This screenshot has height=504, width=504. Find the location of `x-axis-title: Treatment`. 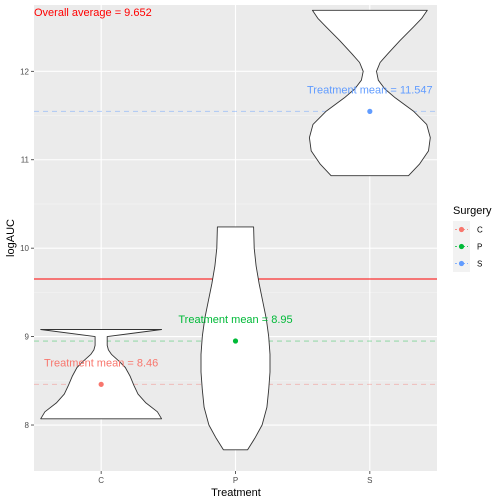

x-axis-title: Treatment is located at coordinates (236, 493).